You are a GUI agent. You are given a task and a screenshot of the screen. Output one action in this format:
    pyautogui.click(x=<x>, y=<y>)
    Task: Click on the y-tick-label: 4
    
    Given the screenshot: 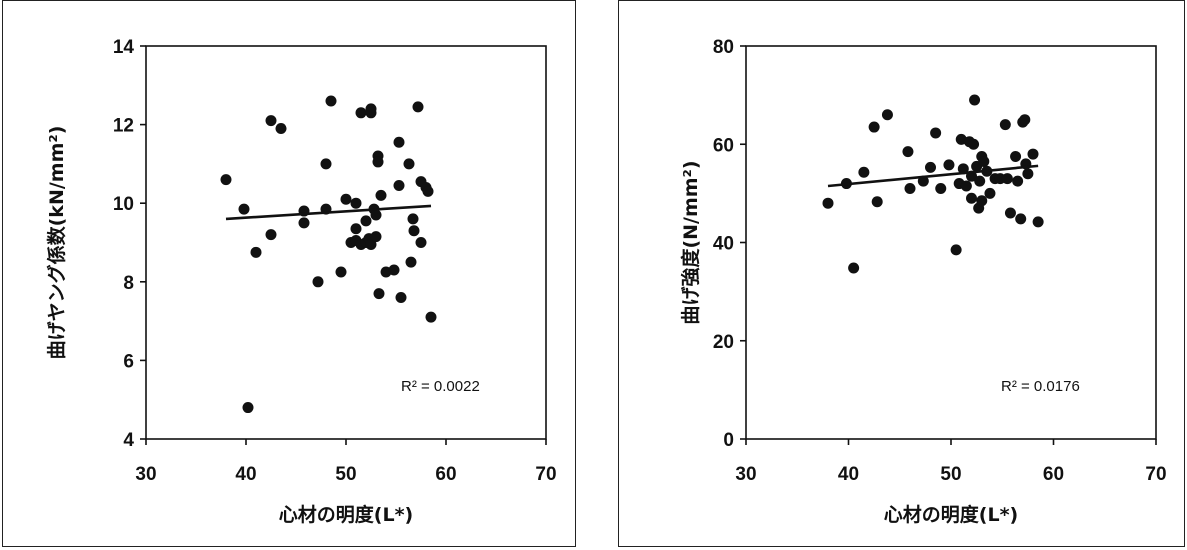 What is the action you would take?
    pyautogui.click(x=128, y=440)
    